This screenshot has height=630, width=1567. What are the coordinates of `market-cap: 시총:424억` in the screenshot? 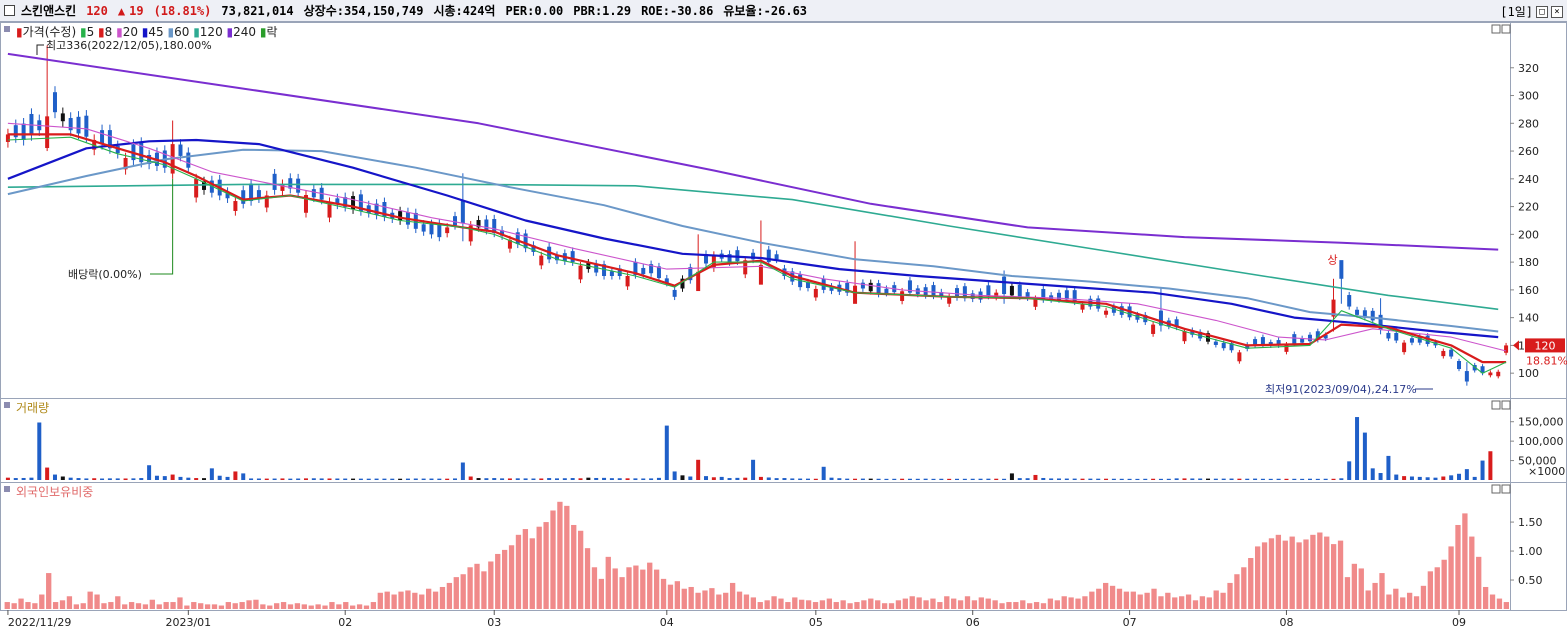 It's located at (464, 11).